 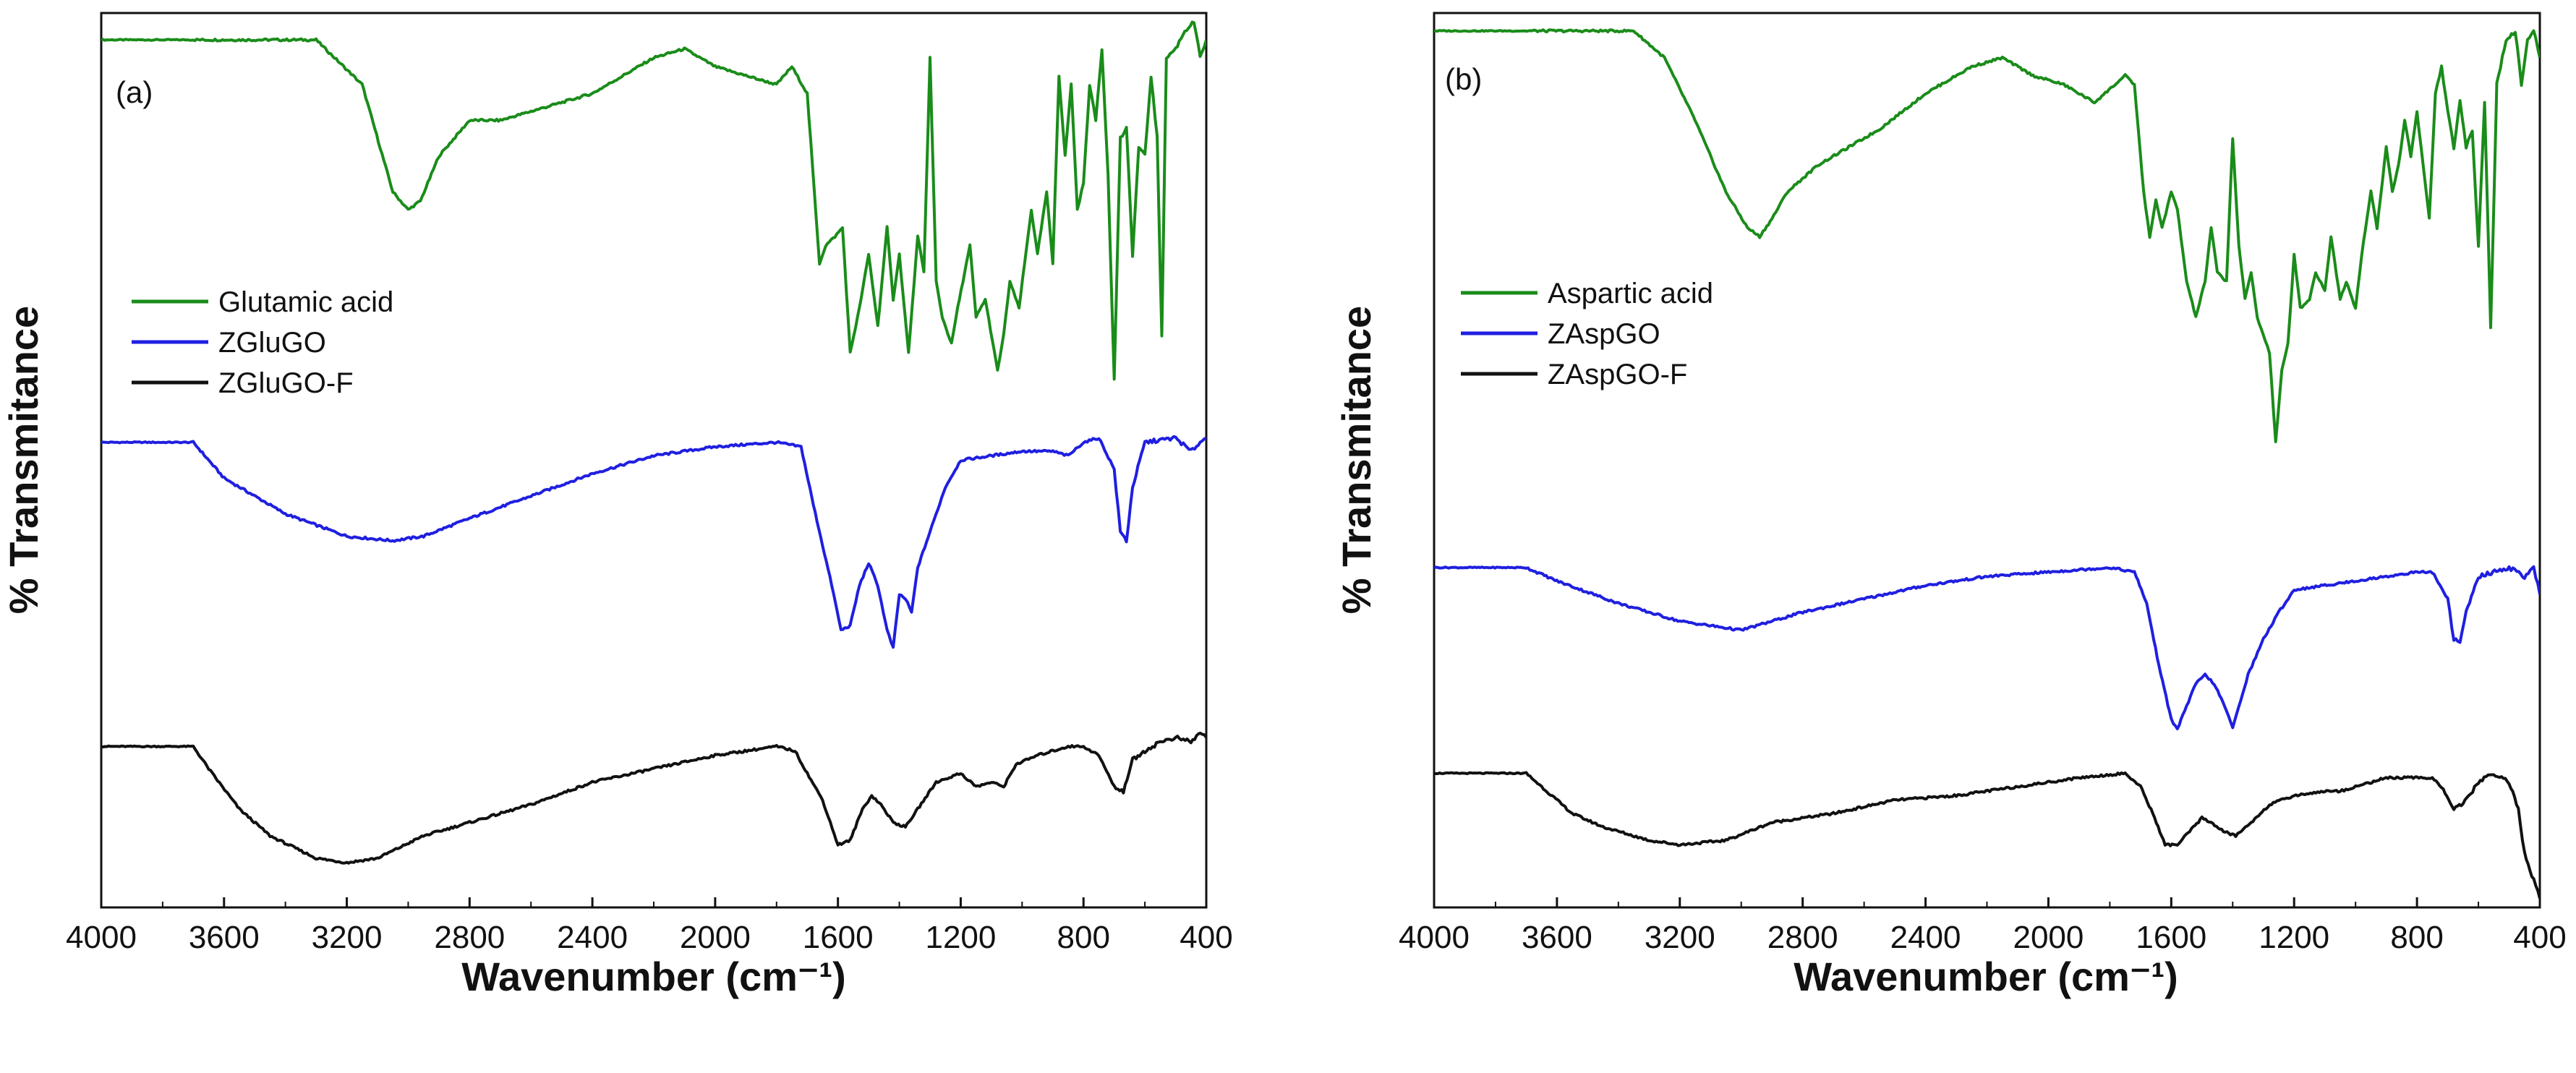 What do you see at coordinates (1463, 79) in the screenshot?
I see `panel-label: (b)` at bounding box center [1463, 79].